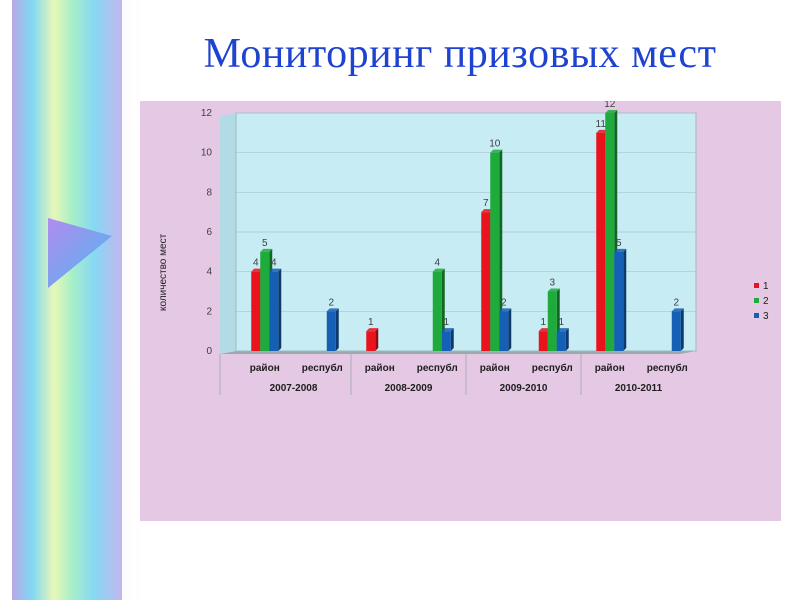 Image resolution: width=800 pixels, height=600 pixels. I want to click on chart-floor, so click(458, 352).